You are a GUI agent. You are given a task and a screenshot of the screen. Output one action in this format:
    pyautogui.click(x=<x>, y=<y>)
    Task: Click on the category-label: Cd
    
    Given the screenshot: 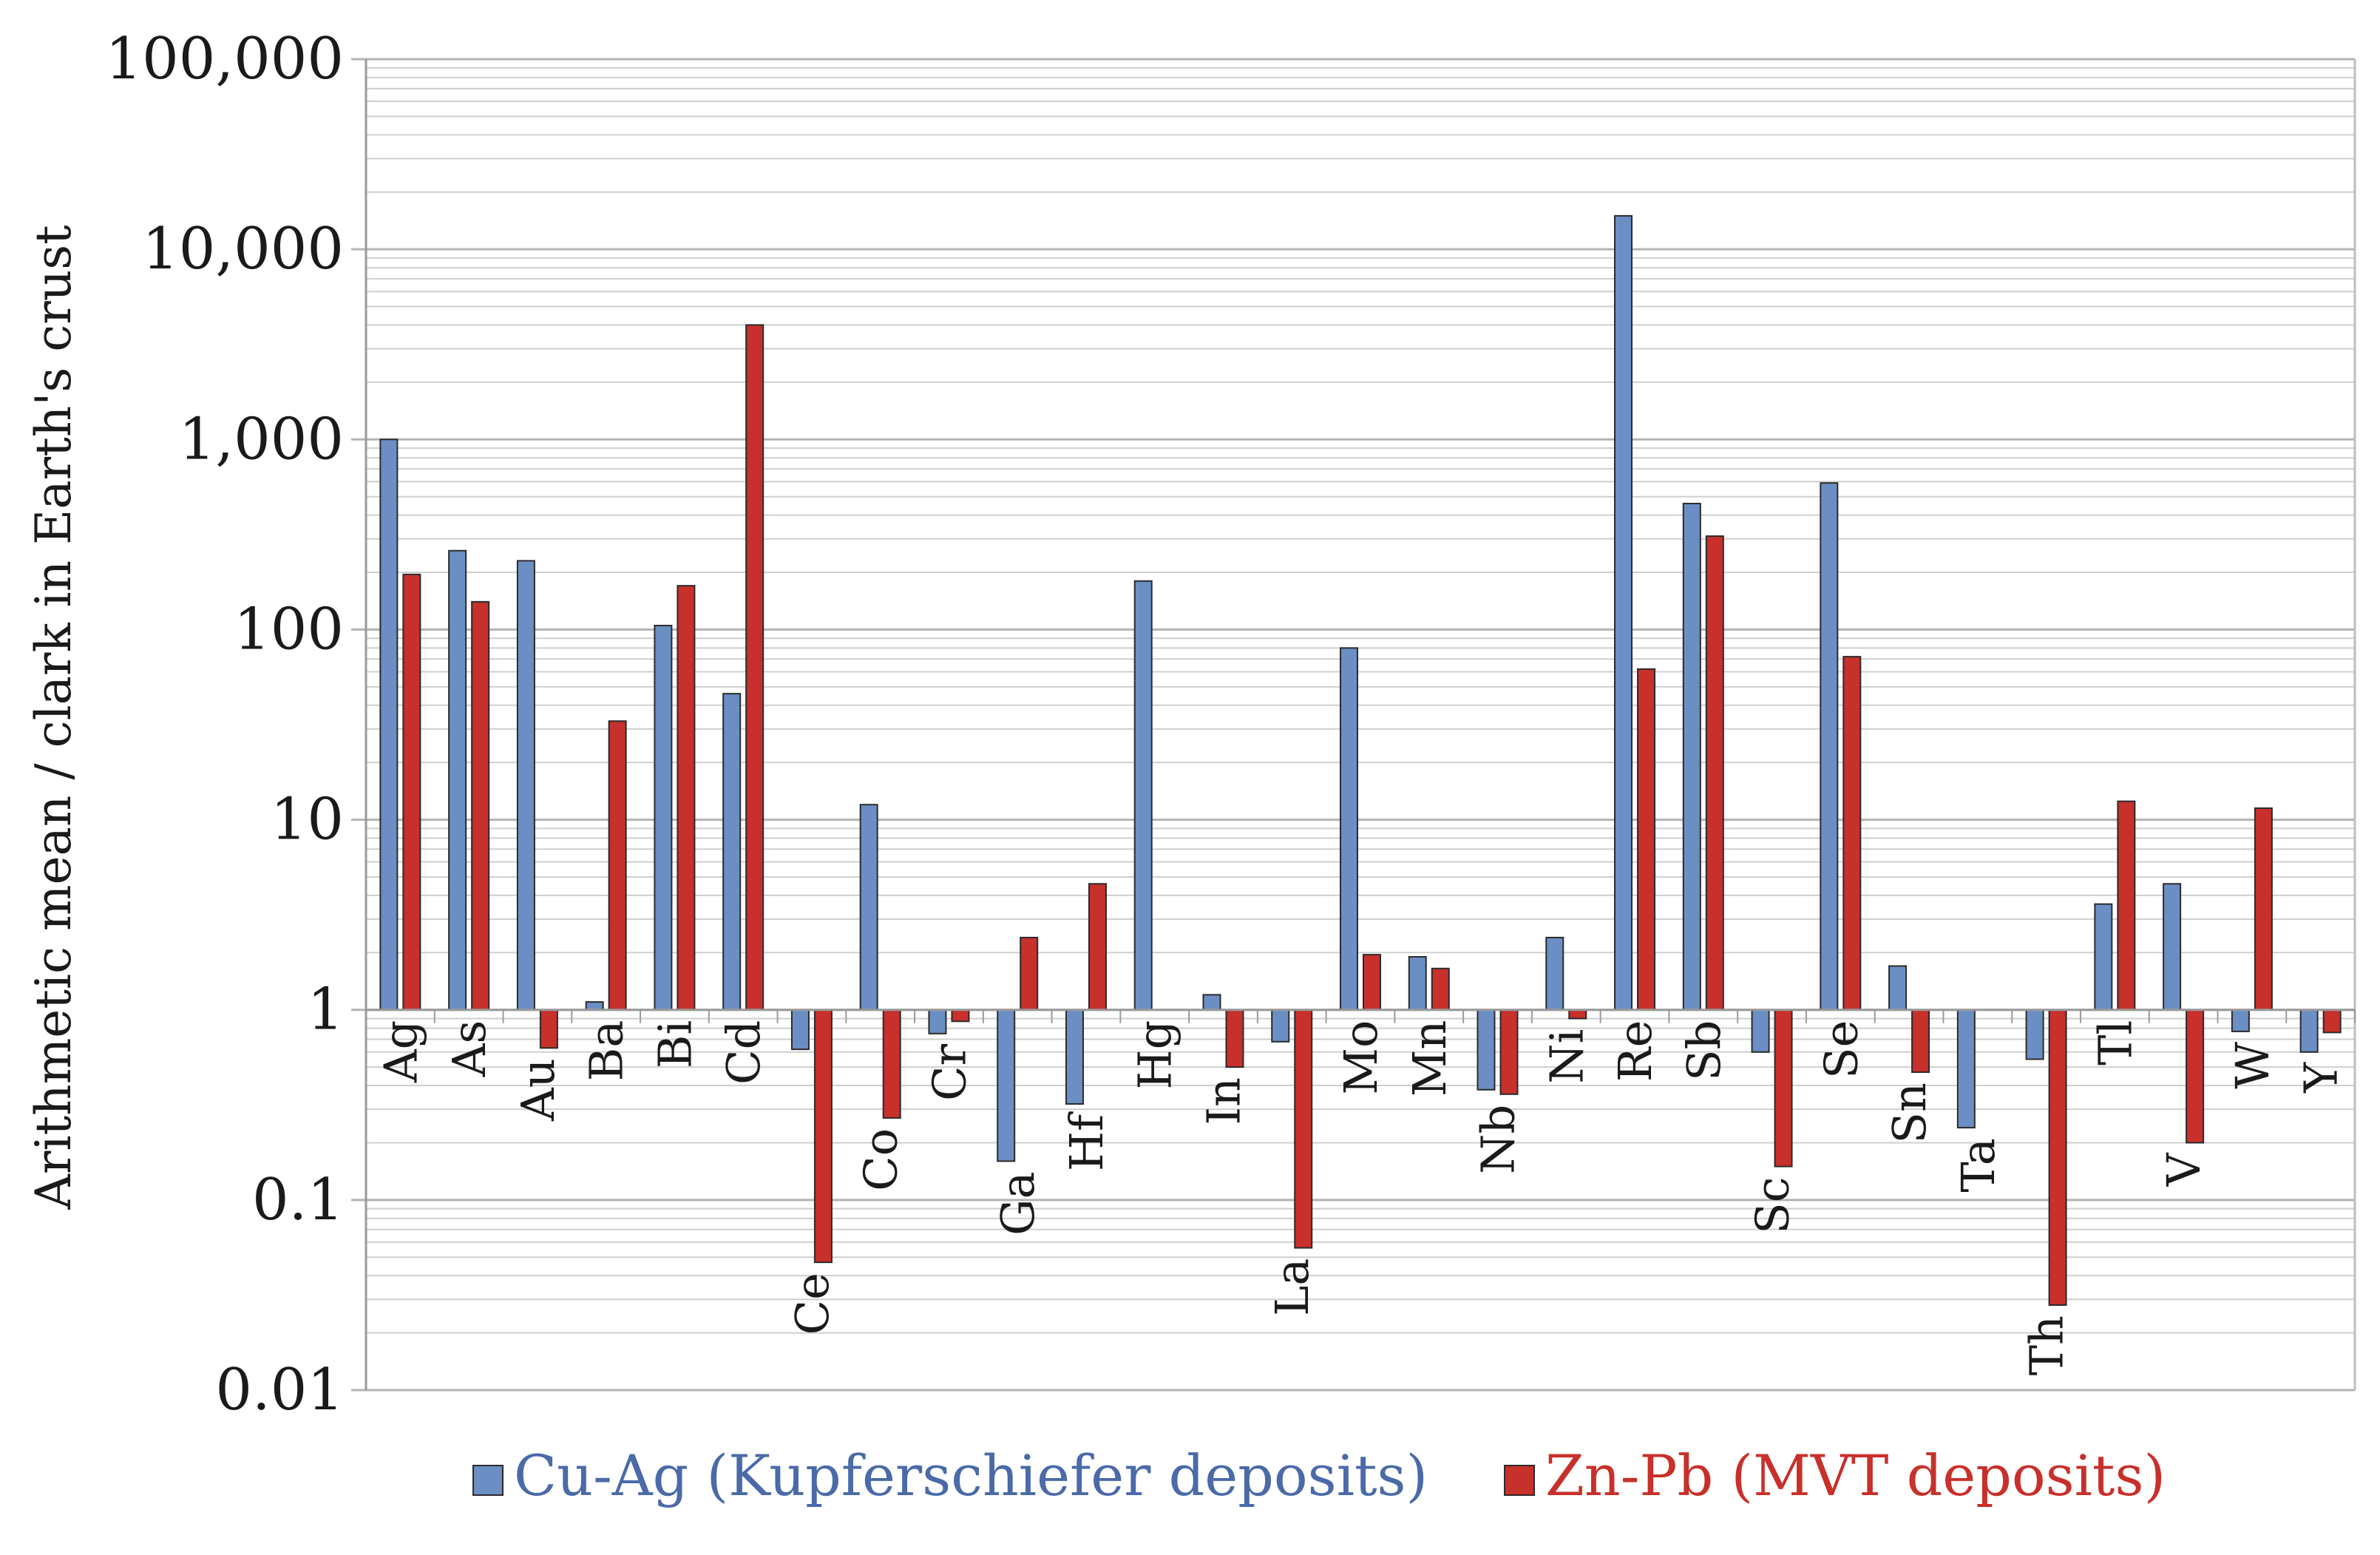 What is the action you would take?
    pyautogui.click(x=743, y=1052)
    